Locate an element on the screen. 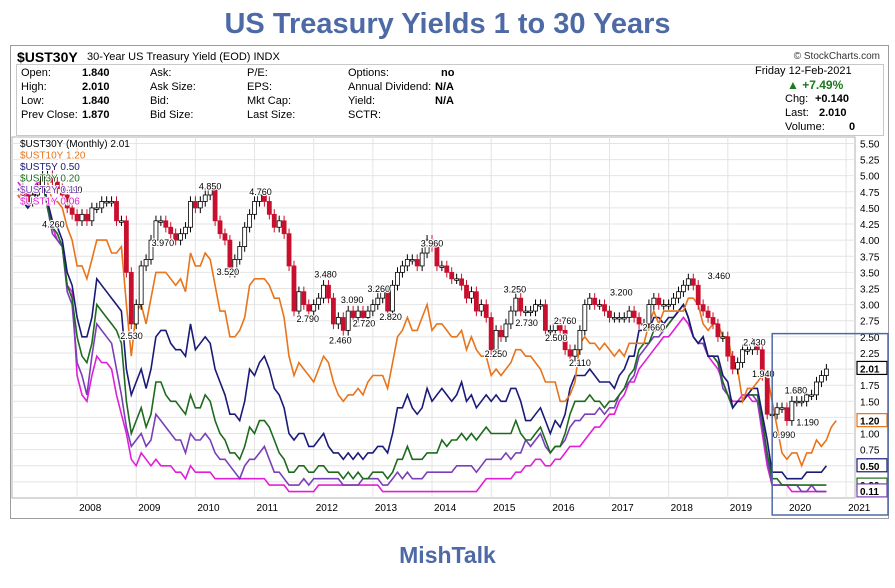  value-annotation: 3.960 is located at coordinates (432, 244).